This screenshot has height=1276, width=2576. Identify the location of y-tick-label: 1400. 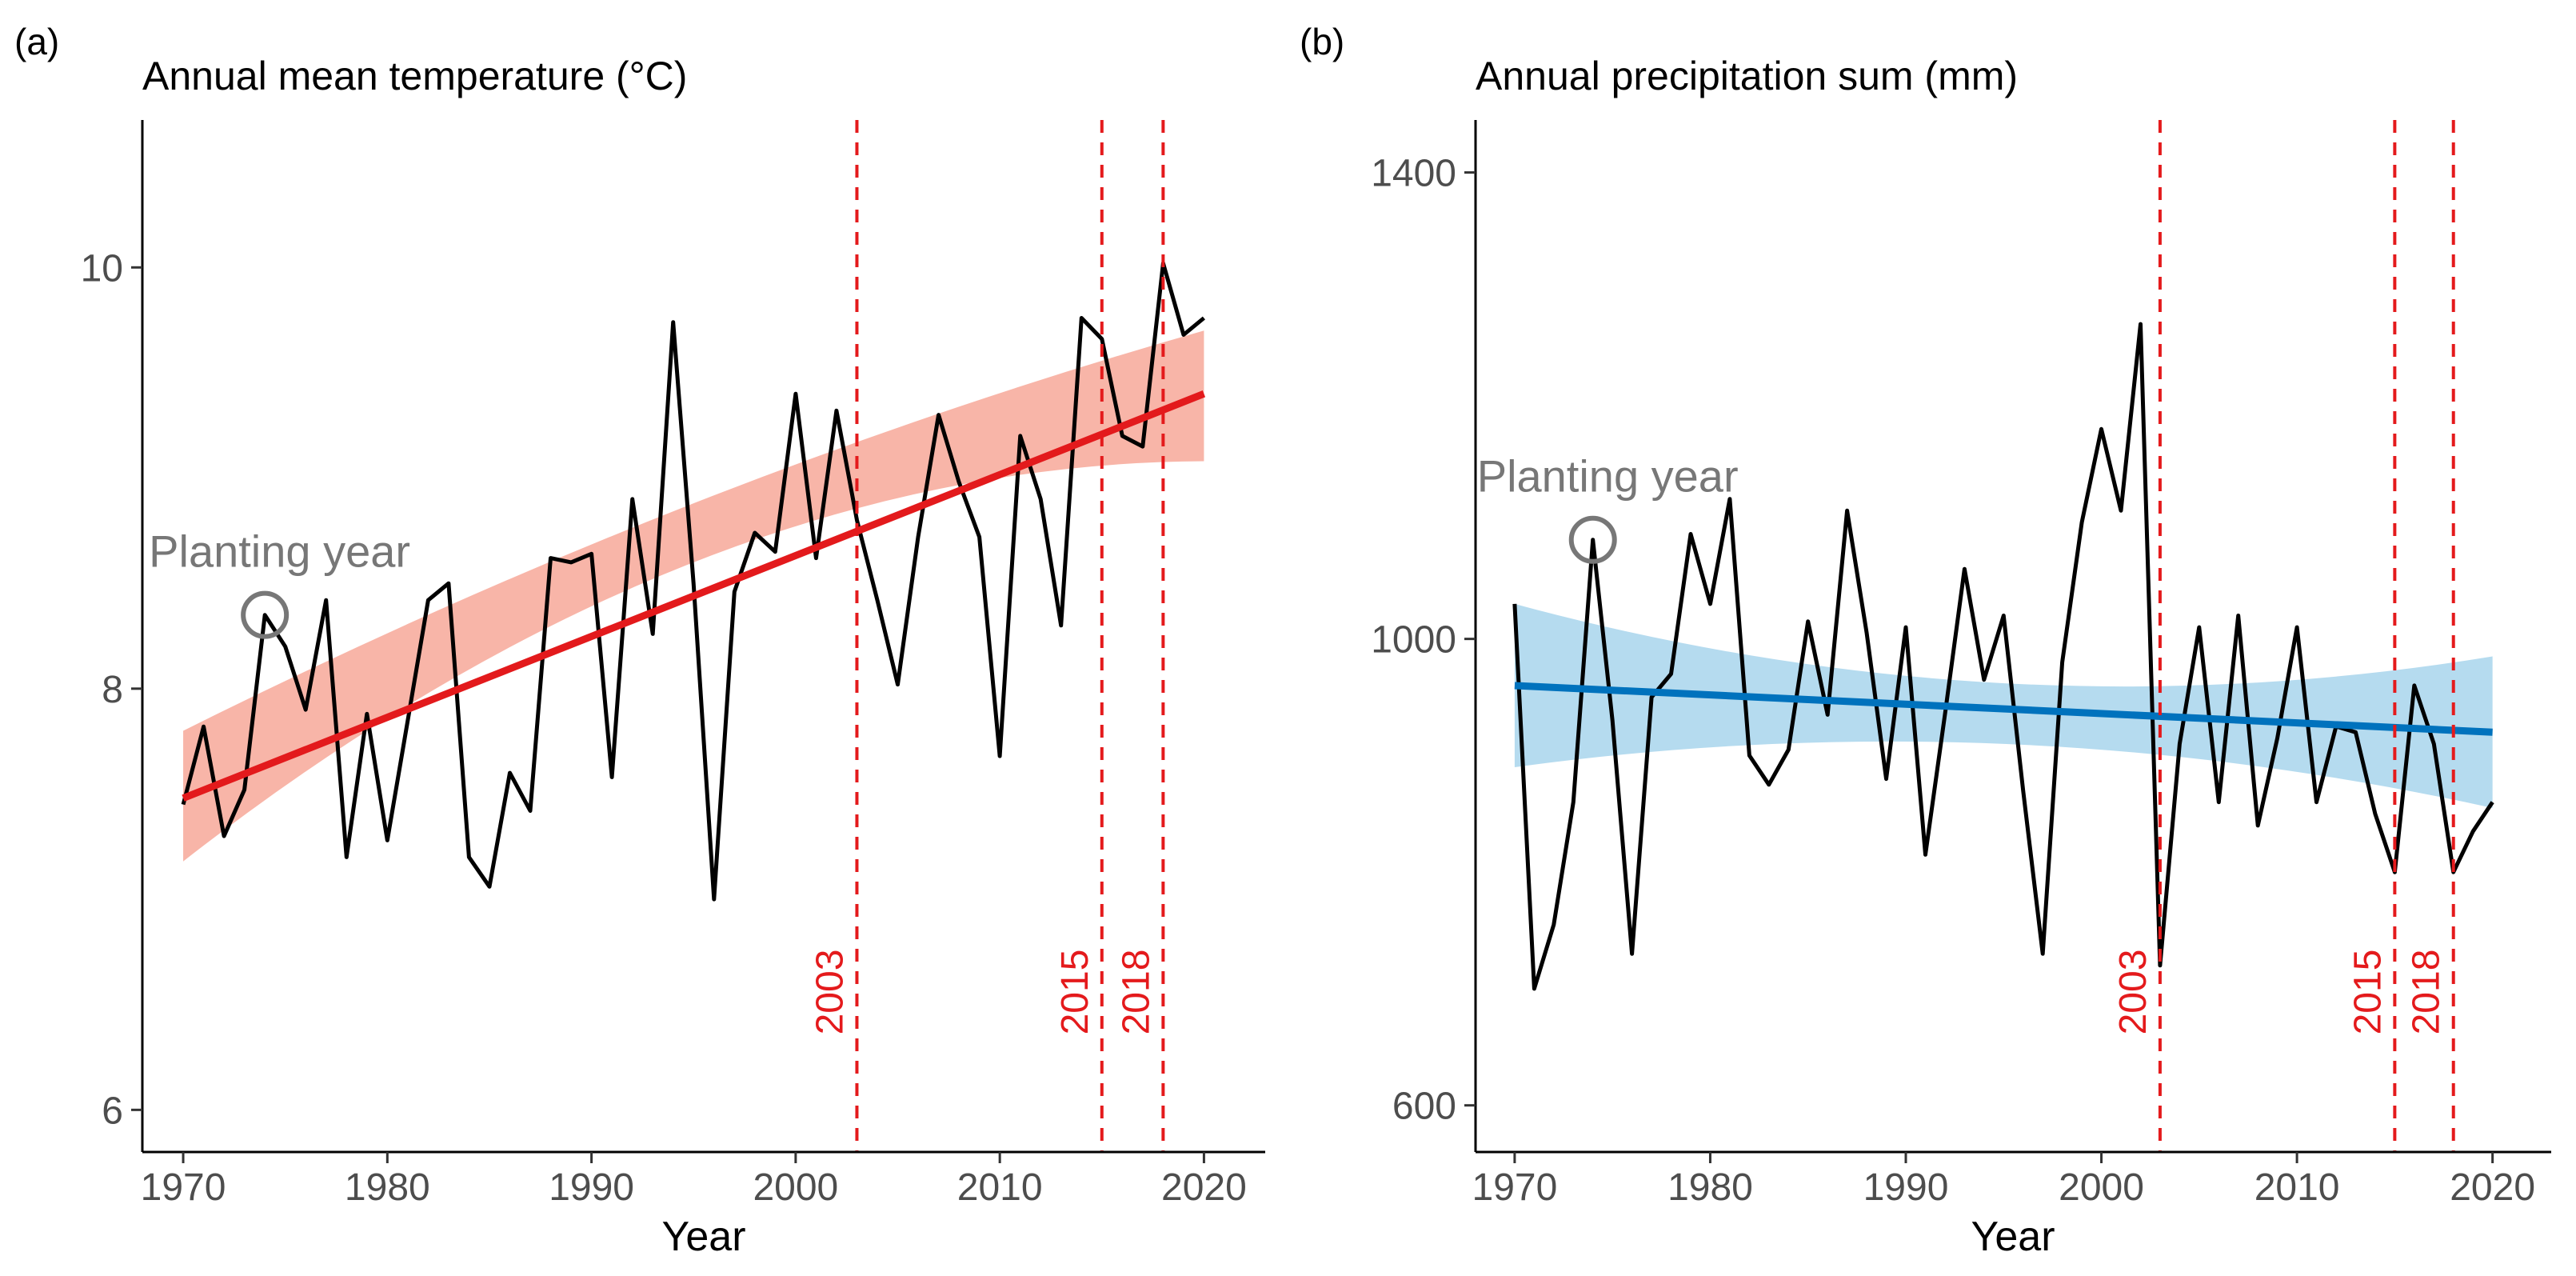
(1414, 174).